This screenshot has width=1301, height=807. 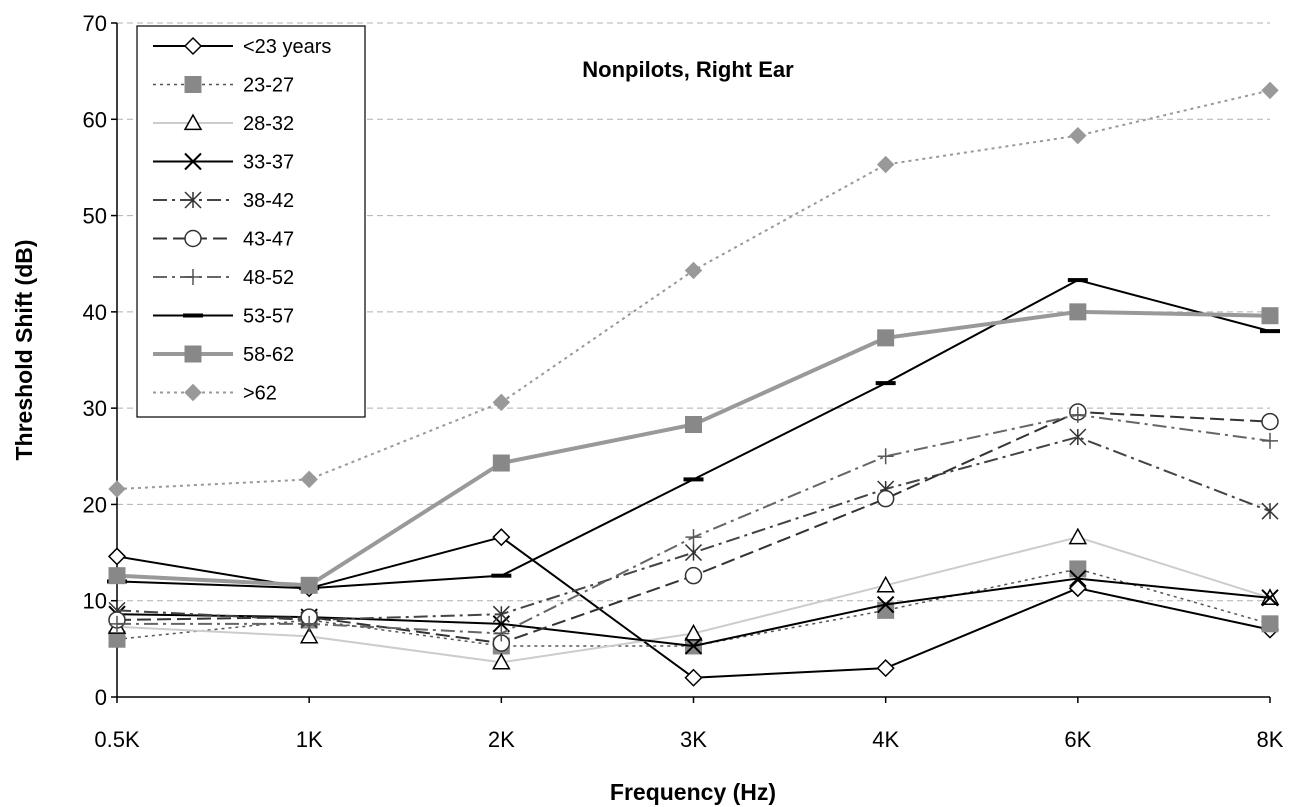 What do you see at coordinates (117, 739) in the screenshot?
I see `x-tick-label: 0.5K` at bounding box center [117, 739].